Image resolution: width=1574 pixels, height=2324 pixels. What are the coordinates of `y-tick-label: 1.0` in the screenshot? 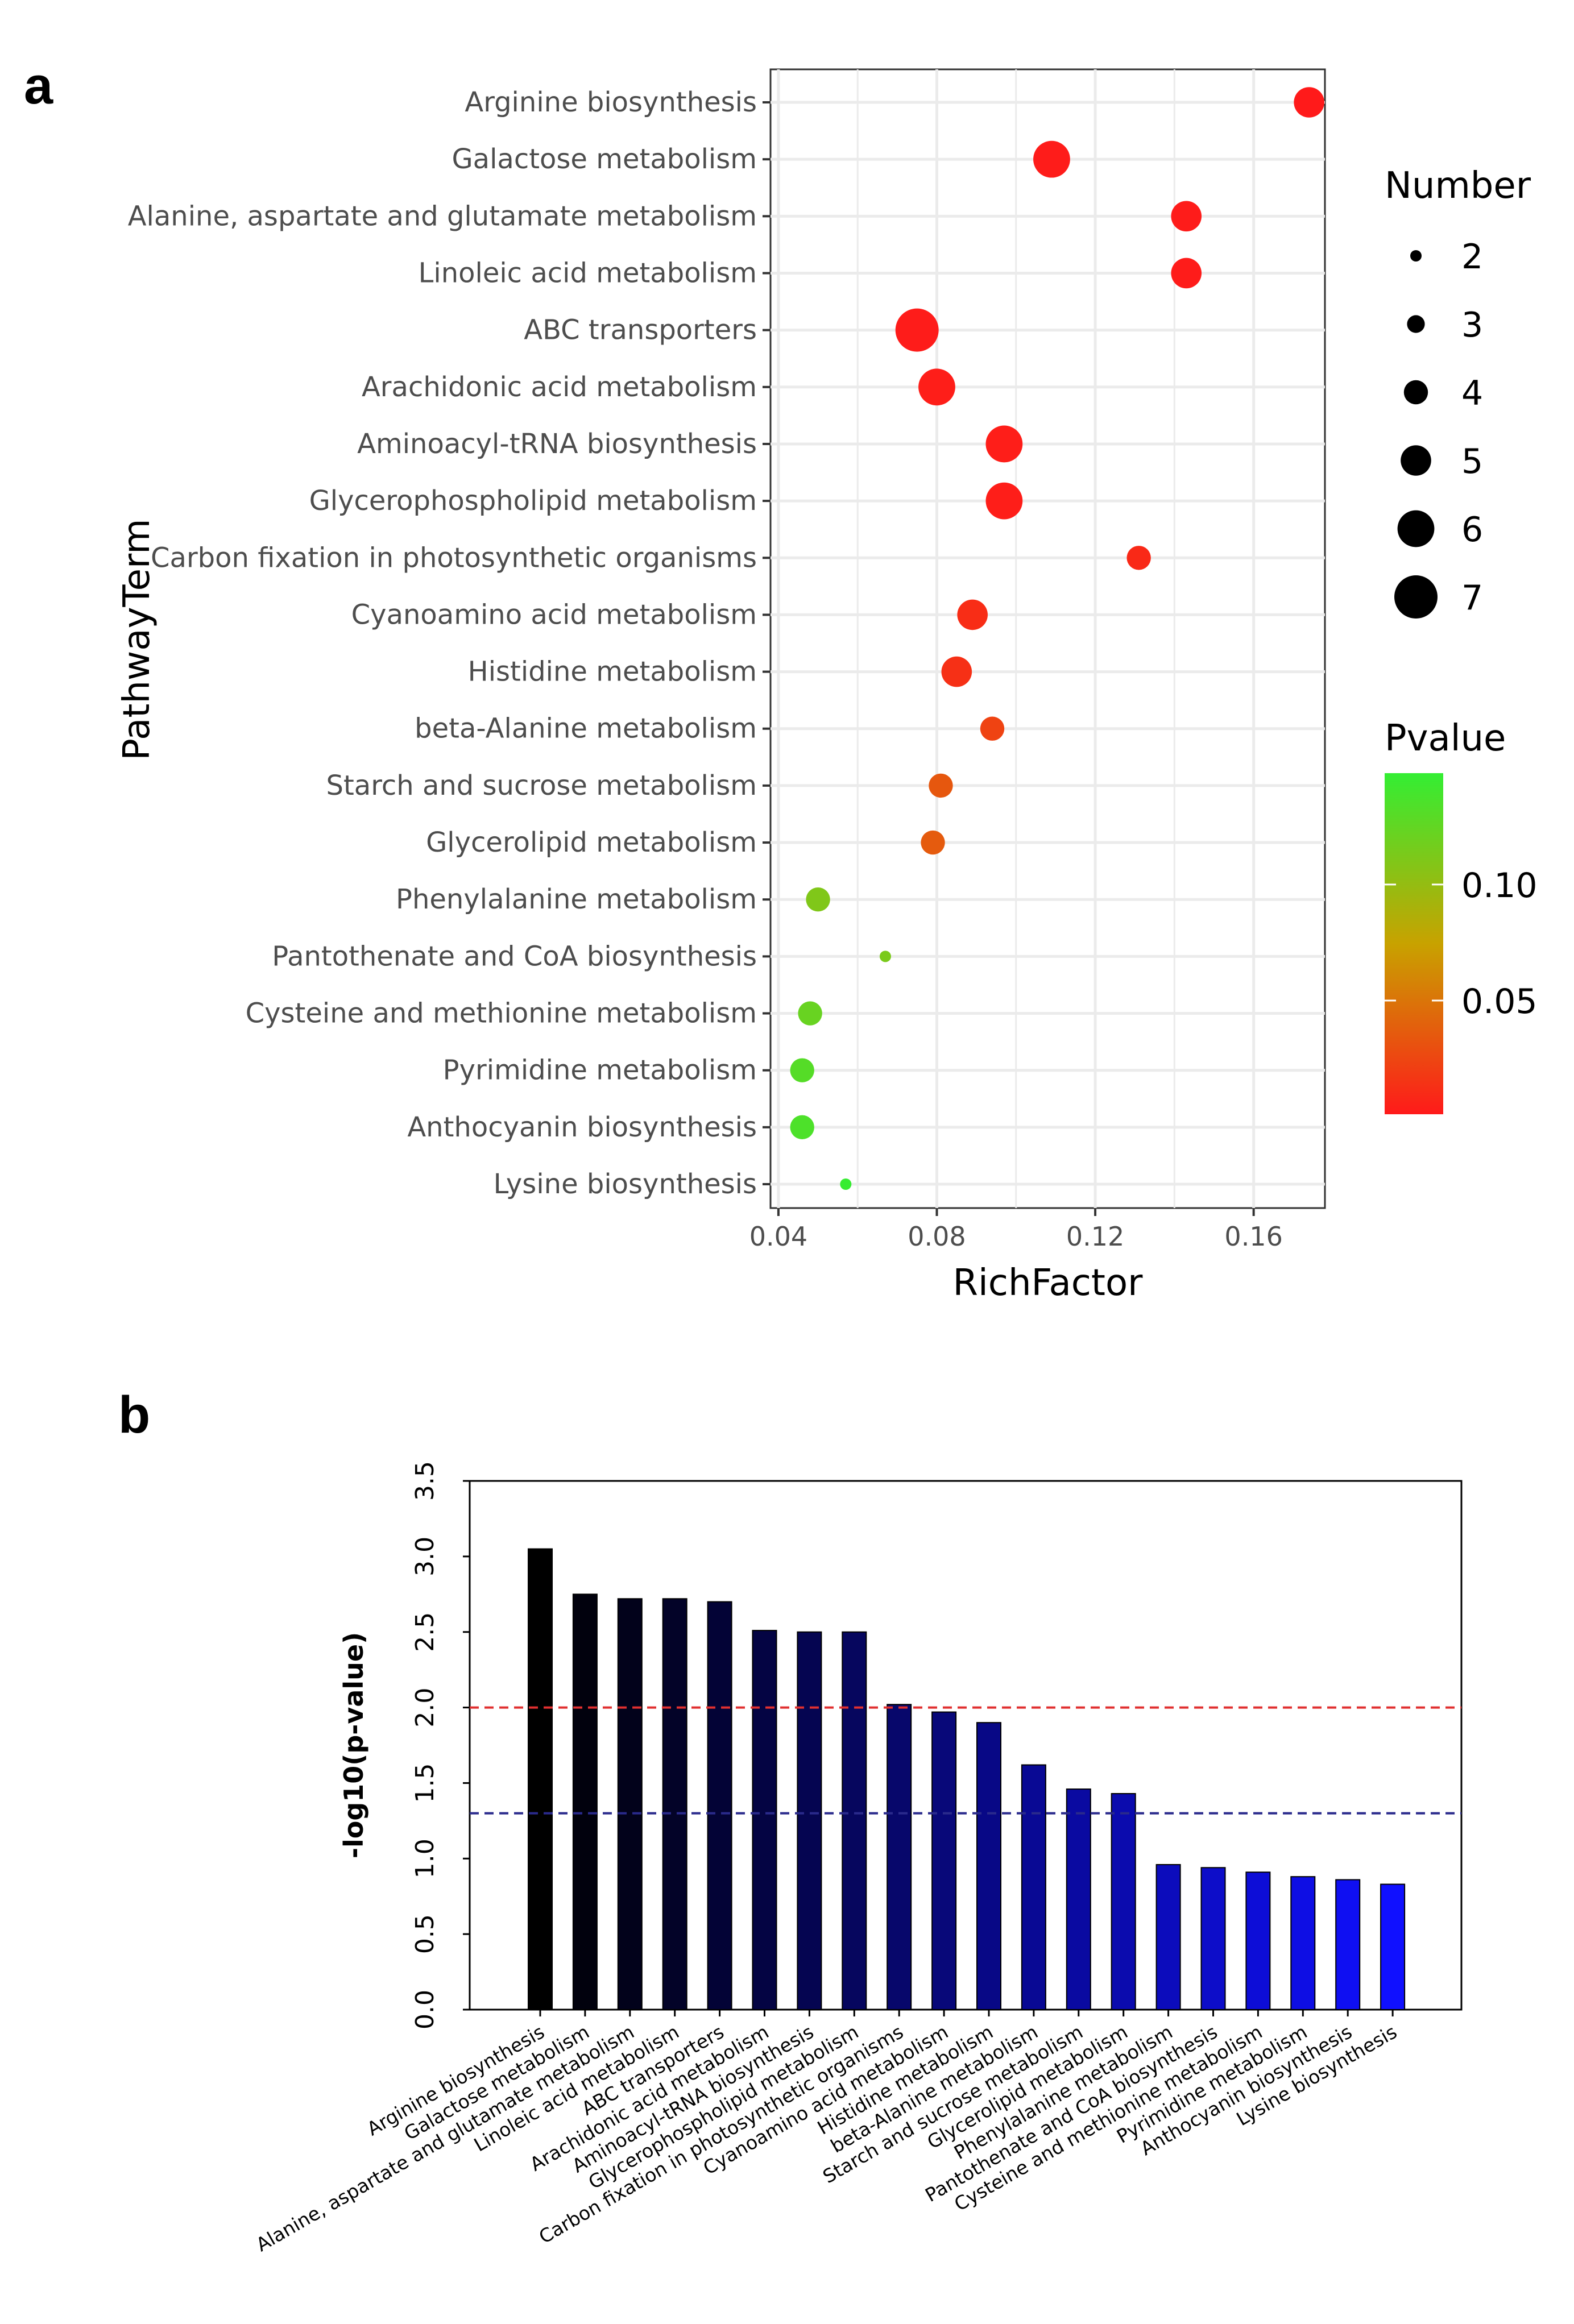 It's located at (425, 1858).